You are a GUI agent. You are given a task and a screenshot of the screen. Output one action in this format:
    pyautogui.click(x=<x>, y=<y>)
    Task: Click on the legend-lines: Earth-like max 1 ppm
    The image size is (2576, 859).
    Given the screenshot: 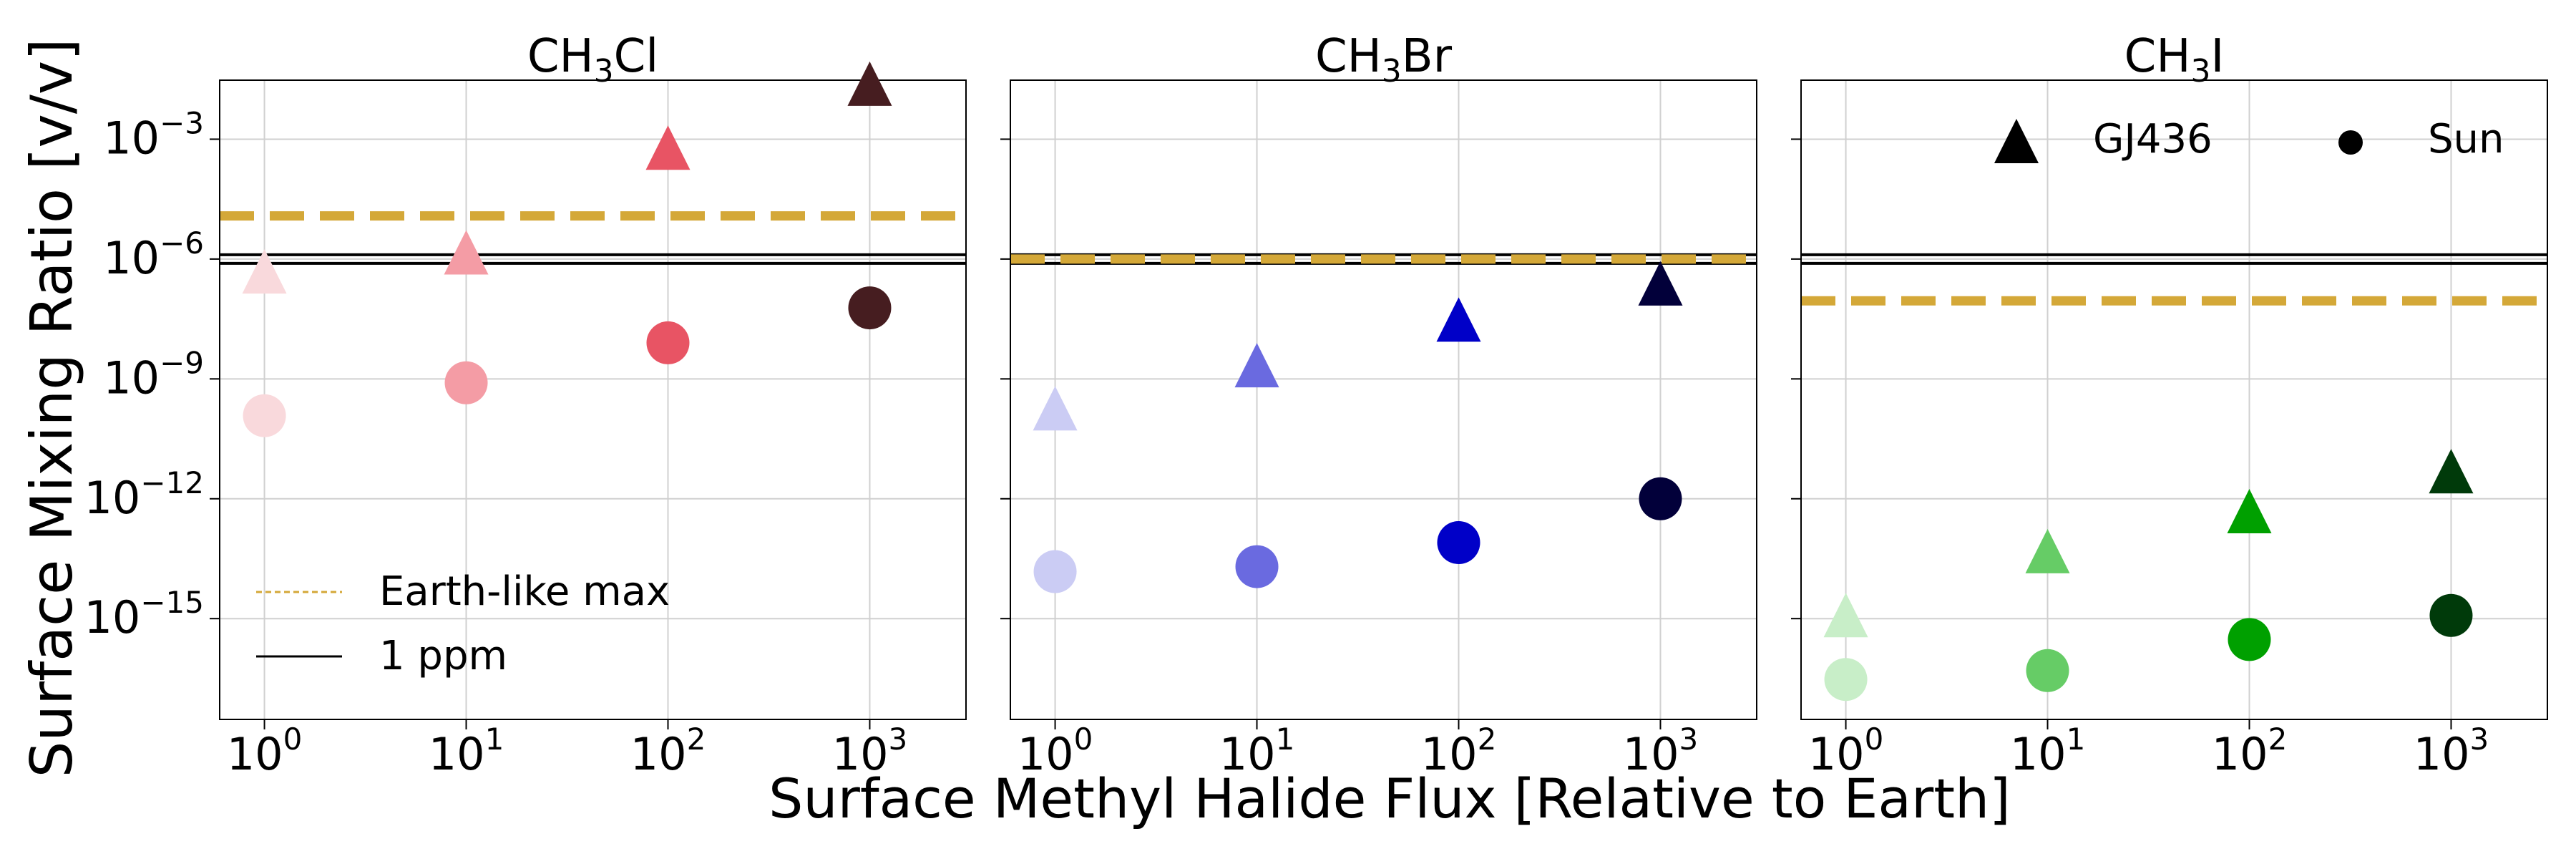 What is the action you would take?
    pyautogui.click(x=463, y=623)
    